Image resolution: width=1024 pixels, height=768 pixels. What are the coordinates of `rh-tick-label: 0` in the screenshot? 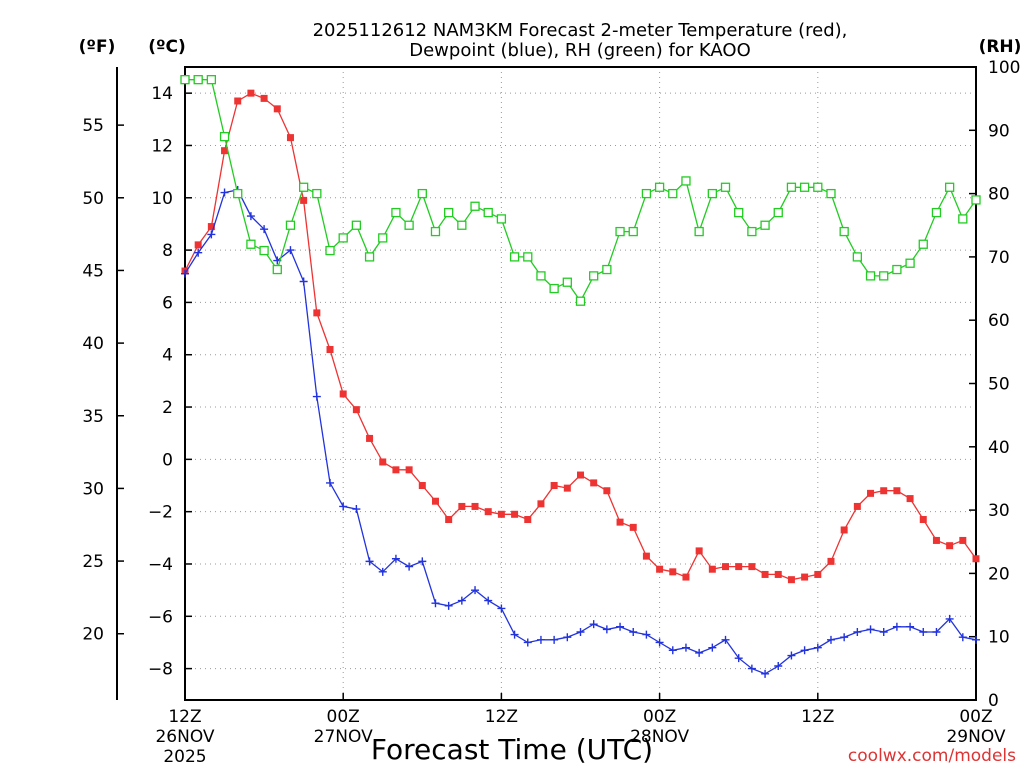 It's located at (993, 701).